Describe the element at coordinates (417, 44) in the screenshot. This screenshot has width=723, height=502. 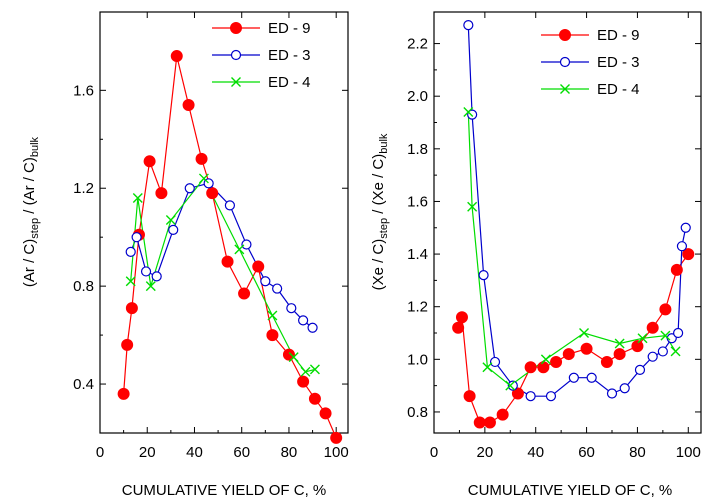
I see `y-tick-label: 2.2` at that location.